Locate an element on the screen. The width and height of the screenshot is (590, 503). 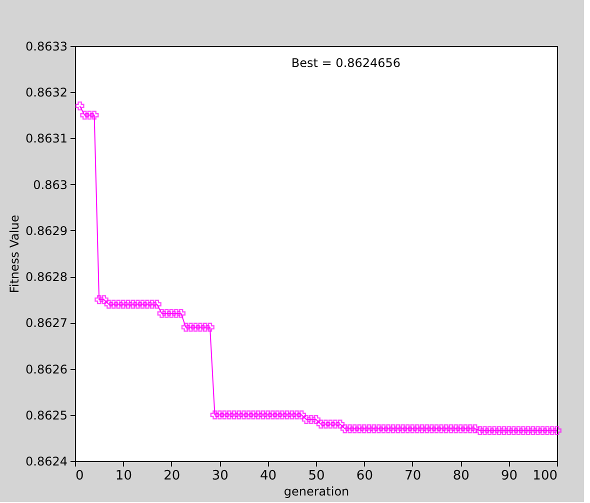
y-tick-label: 0.8629 is located at coordinates (47, 231).